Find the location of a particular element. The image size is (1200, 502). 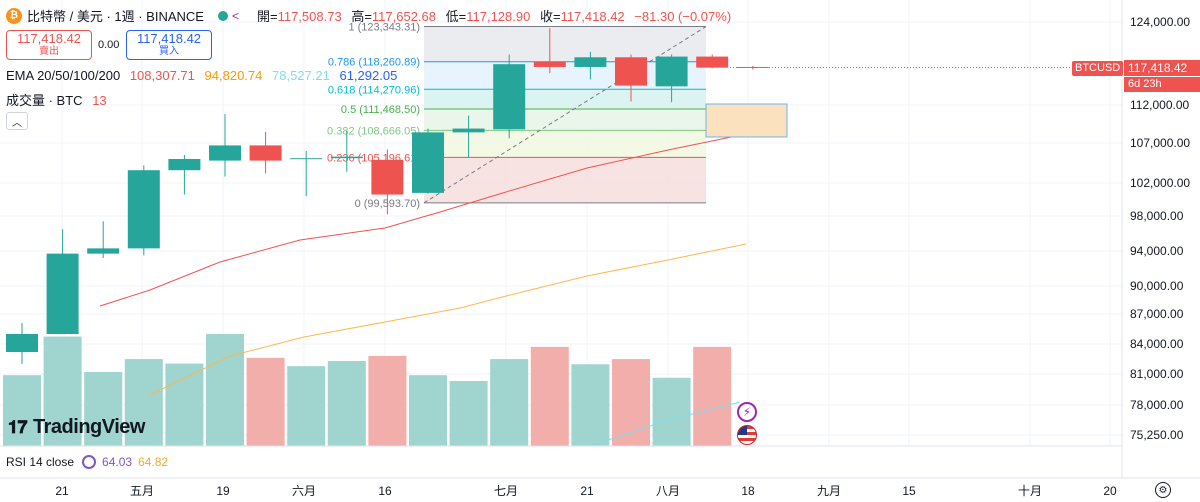

price-tick-label: 124,000.00 is located at coordinates (1160, 22).